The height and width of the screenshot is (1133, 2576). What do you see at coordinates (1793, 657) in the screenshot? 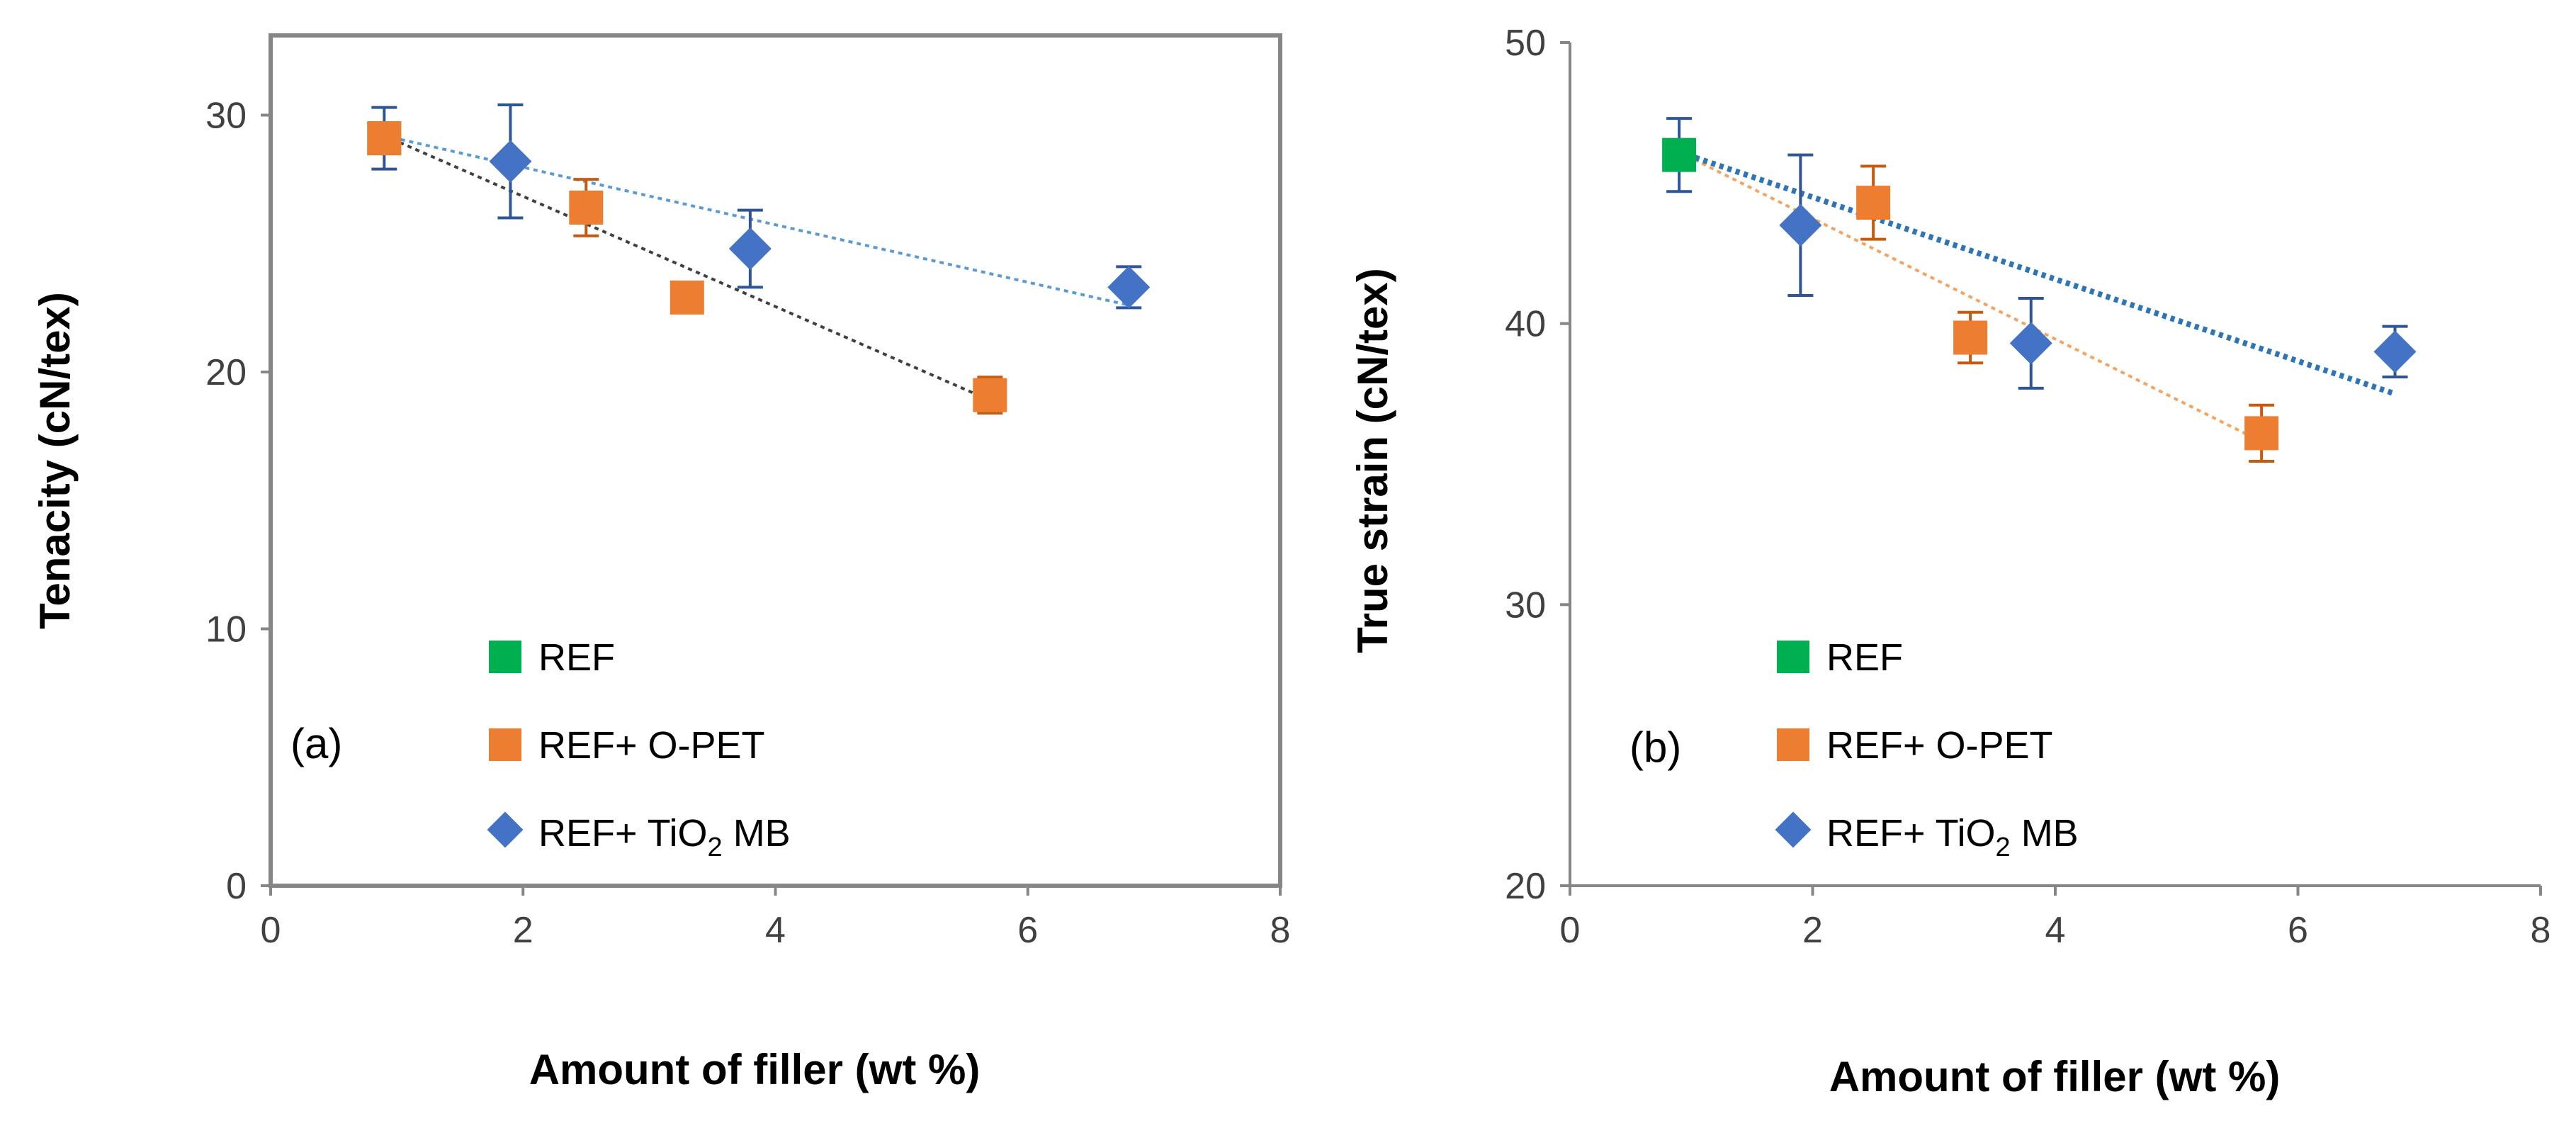
I see `legend-marker-ref-b` at bounding box center [1793, 657].